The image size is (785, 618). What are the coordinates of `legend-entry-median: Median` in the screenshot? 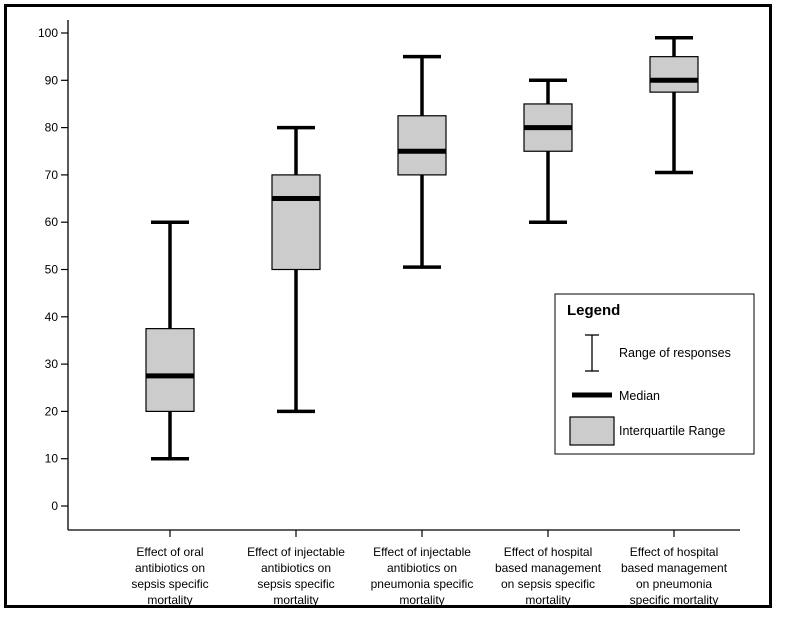 It's located at (616, 396).